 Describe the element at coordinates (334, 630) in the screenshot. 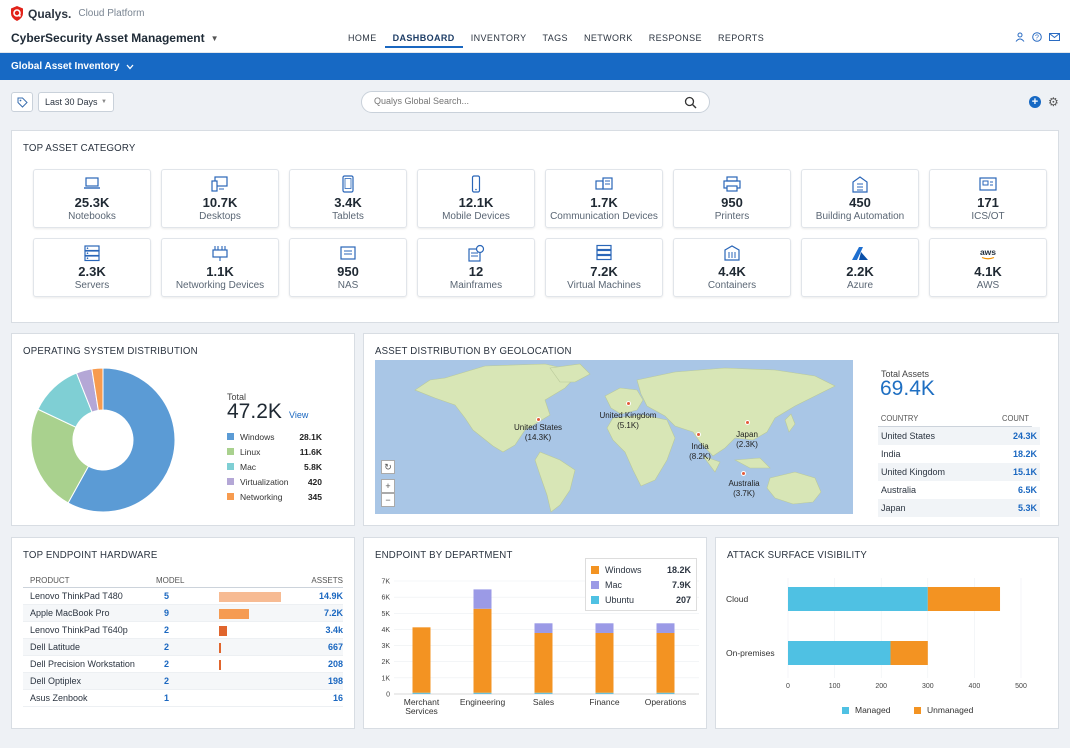

I see `hardware-assets: 3.4k` at that location.